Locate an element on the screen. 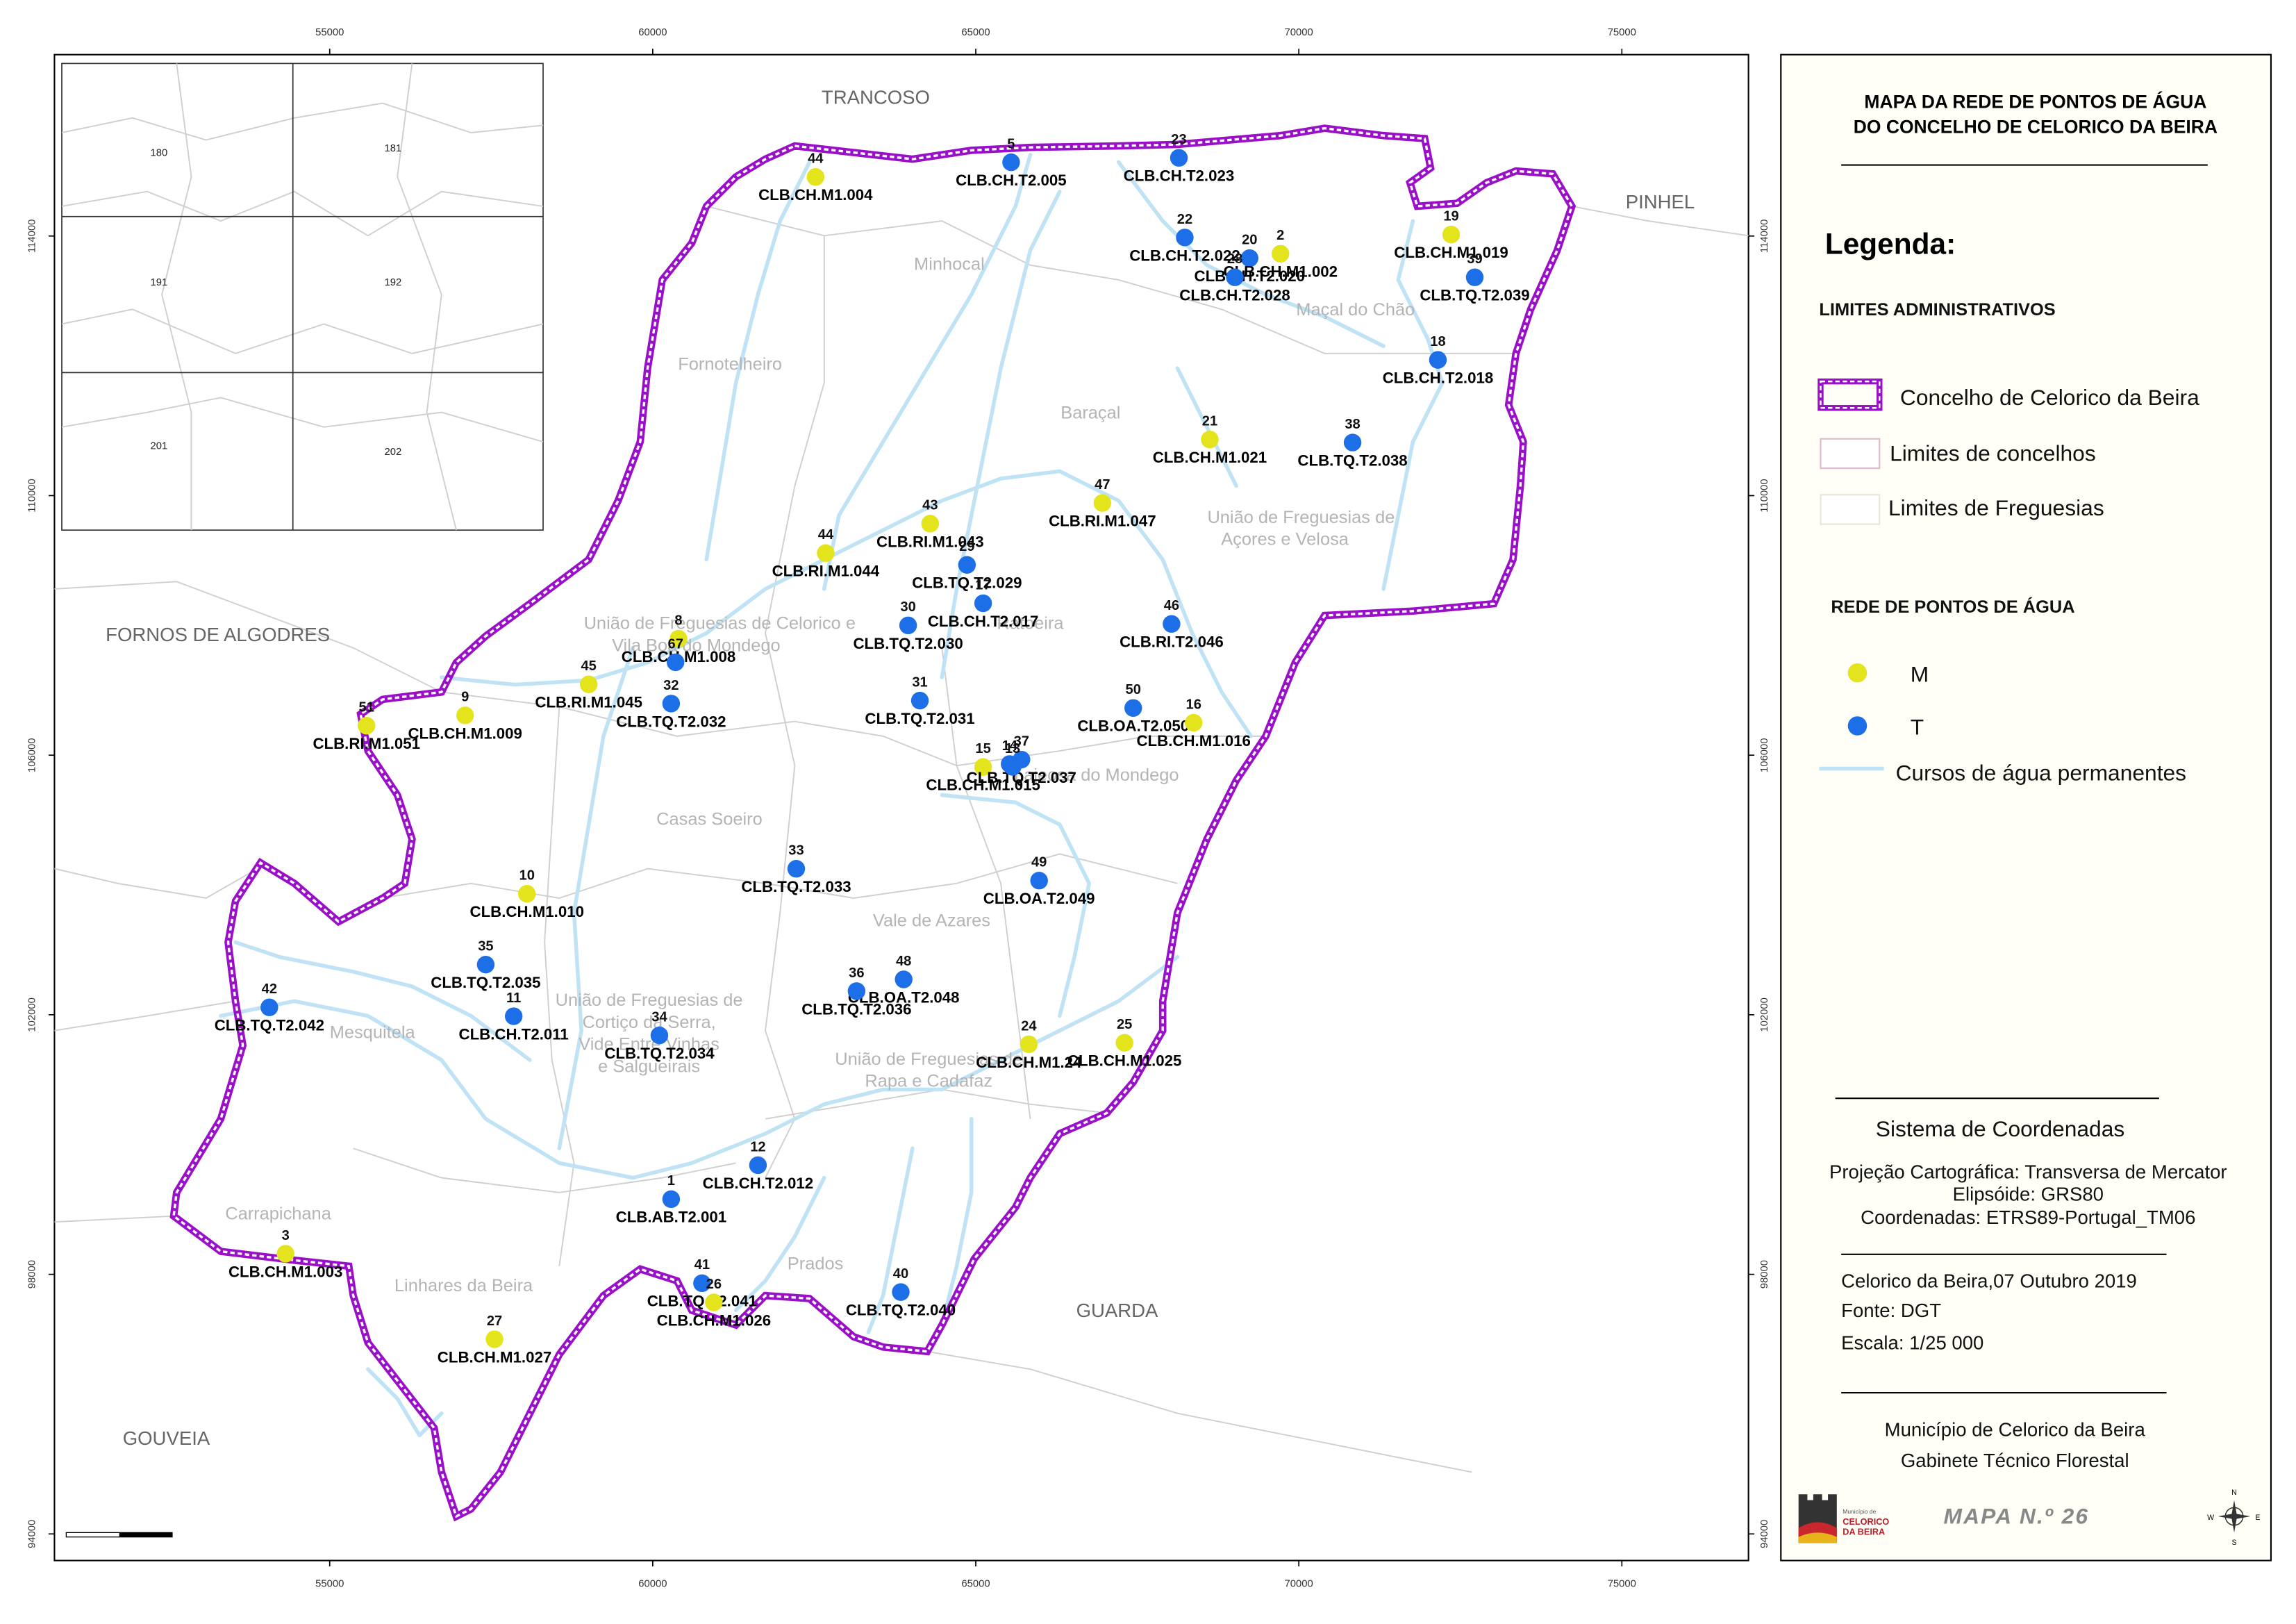 The image size is (2296, 1624). place-name: Lajeosa do Mondego is located at coordinates (1096, 775).